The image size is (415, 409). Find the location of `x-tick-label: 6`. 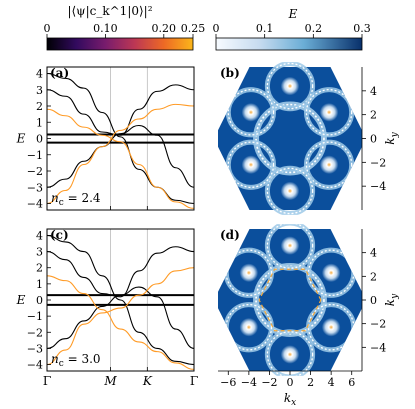

x-tick-label: 6 is located at coordinates (351, 382).